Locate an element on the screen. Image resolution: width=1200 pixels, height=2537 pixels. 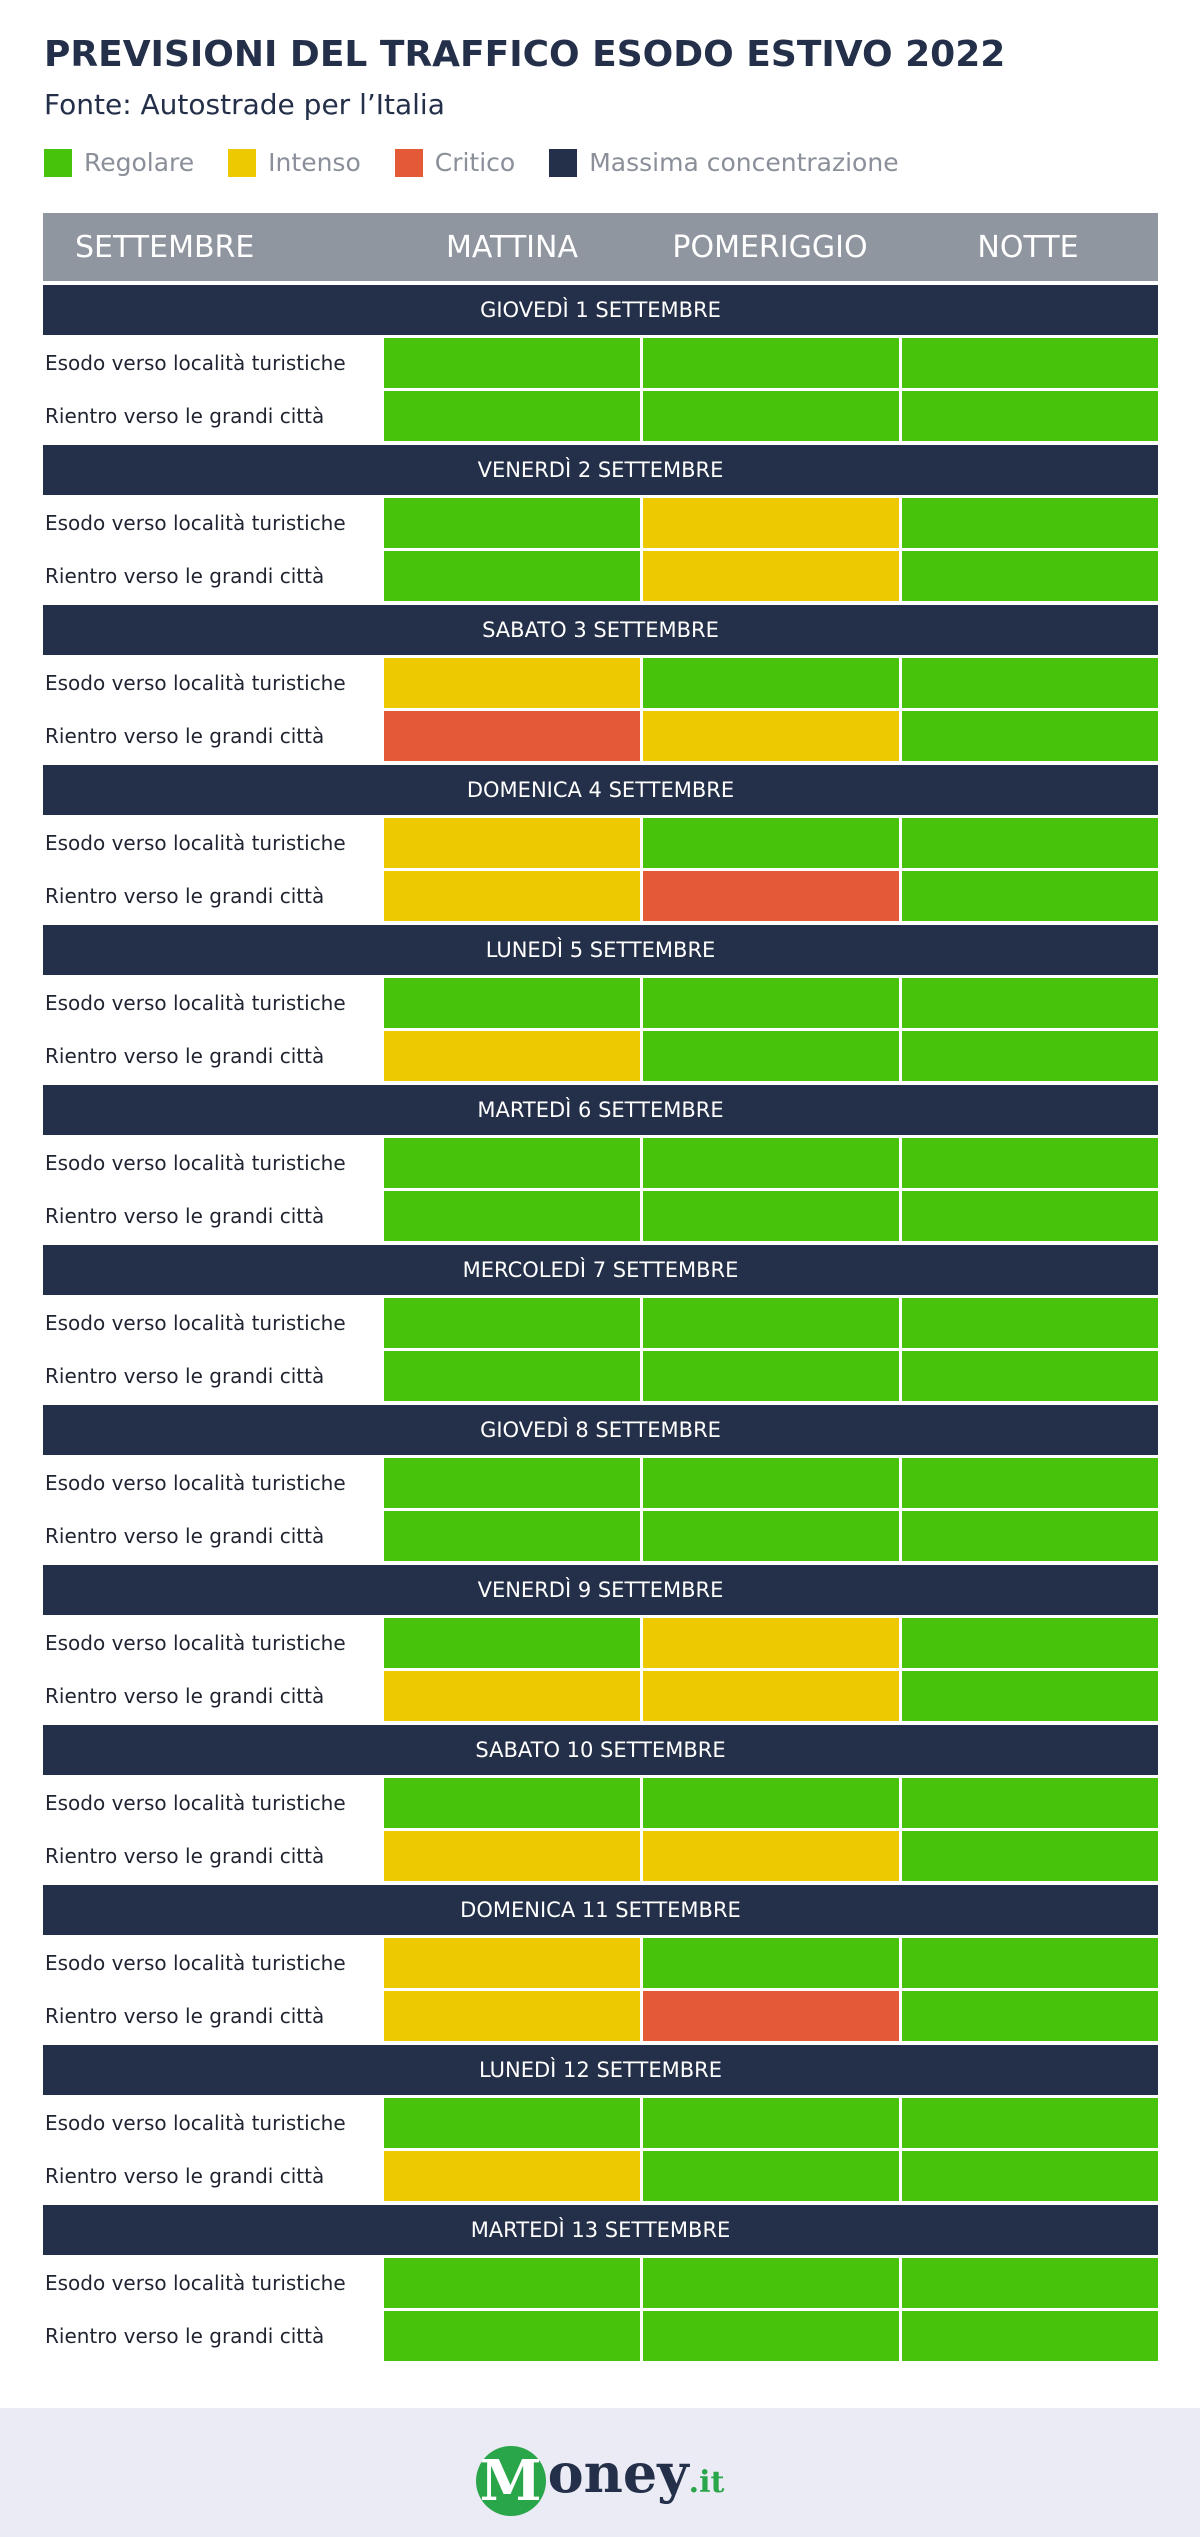
day-header: GIOVEDÌ 8 SETTEMBRE is located at coordinates (600, 1430).